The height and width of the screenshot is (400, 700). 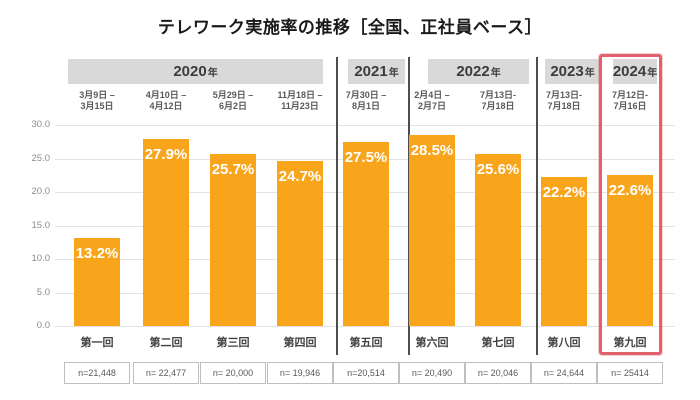 What do you see at coordinates (41, 258) in the screenshot?
I see `y-tick-label: 10.0` at bounding box center [41, 258].